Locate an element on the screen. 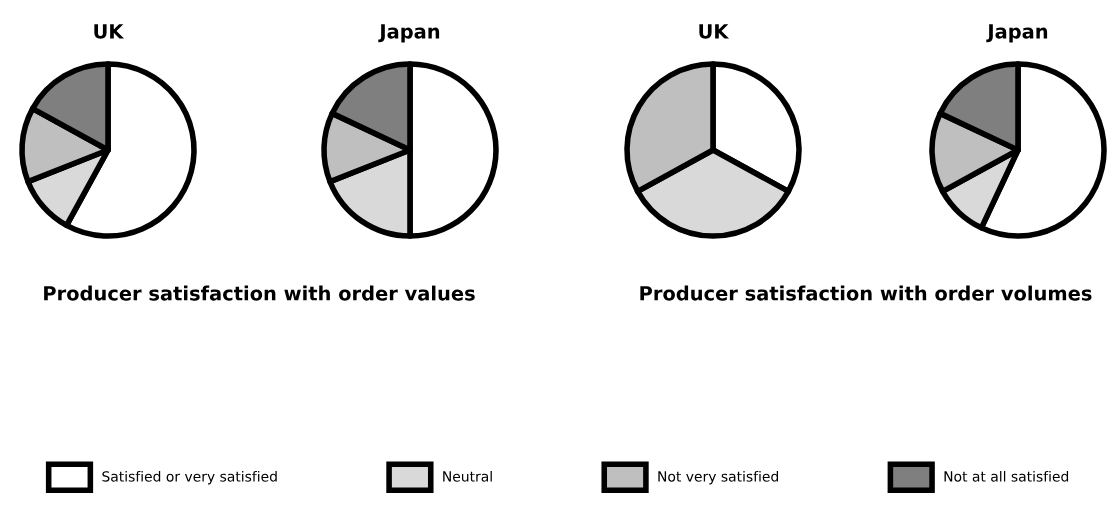 This screenshot has width=1118, height=513. legend-label: Satisfied or very satisfied is located at coordinates (189, 477).